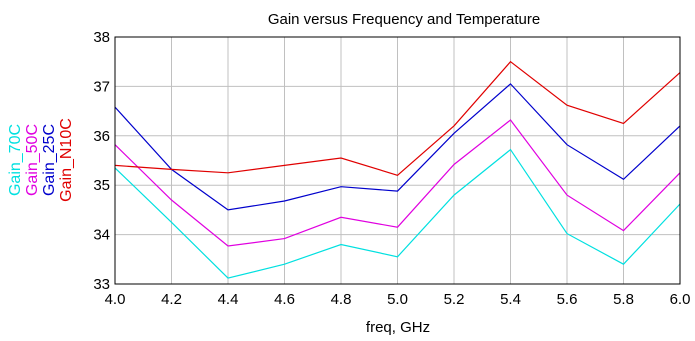  I want to click on chart-title: Gain versus Frequency and Temperature, so click(404, 19).